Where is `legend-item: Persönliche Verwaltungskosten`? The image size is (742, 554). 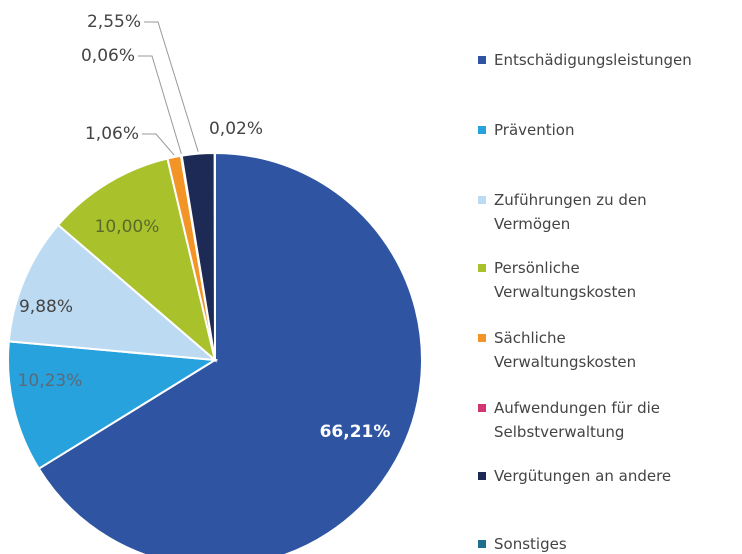
legend-item: Persönliche Verwaltungskosten is located at coordinates (591, 280).